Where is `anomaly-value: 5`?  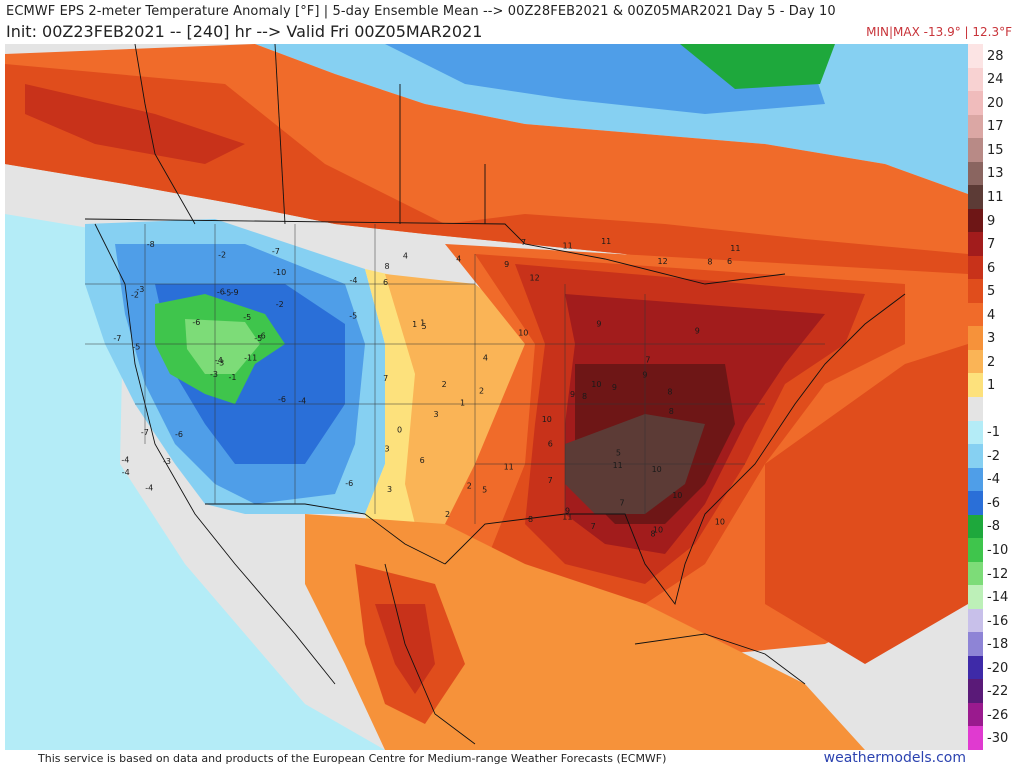 anomaly-value: 5 is located at coordinates (618, 453).